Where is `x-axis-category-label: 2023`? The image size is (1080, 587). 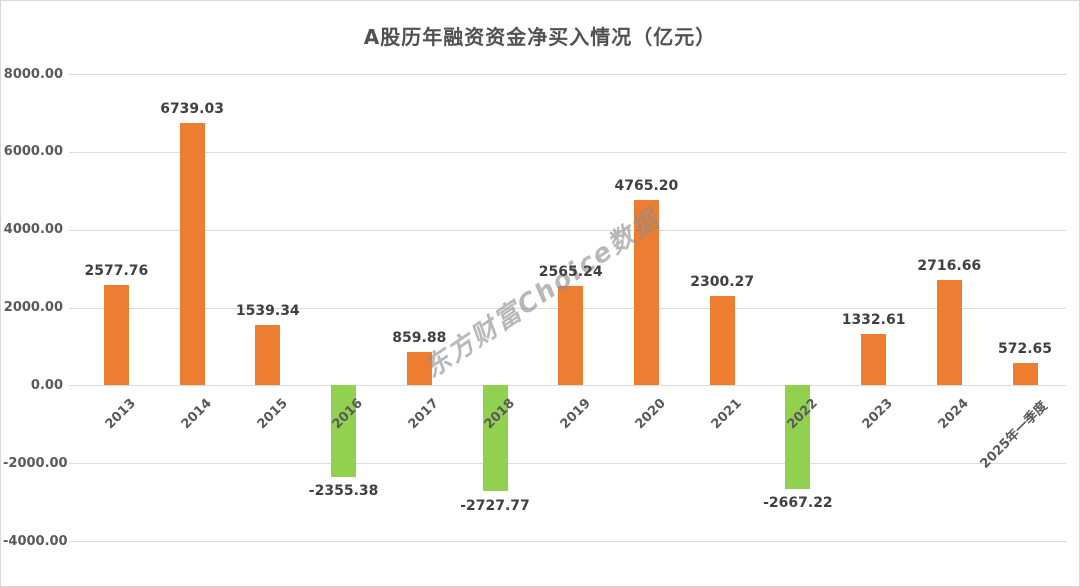
x-axis-category-label: 2023 is located at coordinates (878, 414).